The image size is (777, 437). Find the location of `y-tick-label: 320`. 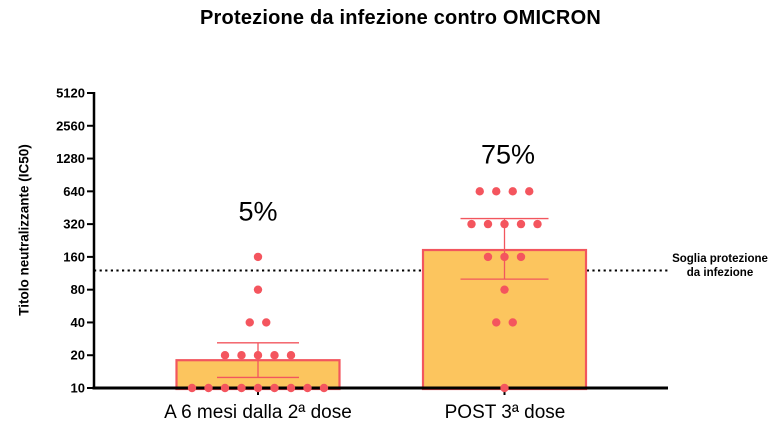

y-tick-label: 320 is located at coordinates (74, 224).